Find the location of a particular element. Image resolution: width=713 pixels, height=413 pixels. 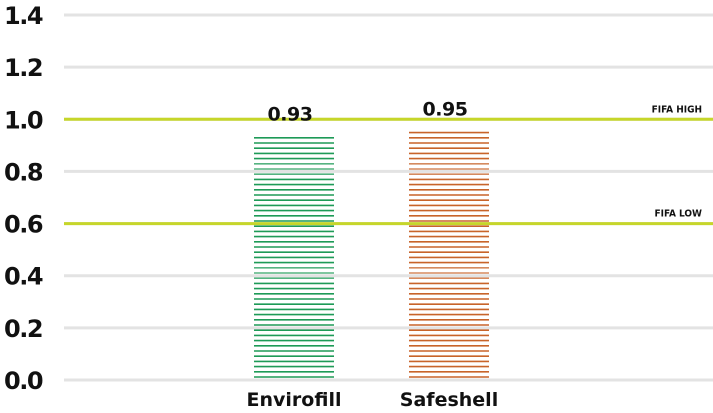

y-tick-label: 0.8 is located at coordinates (23, 172).